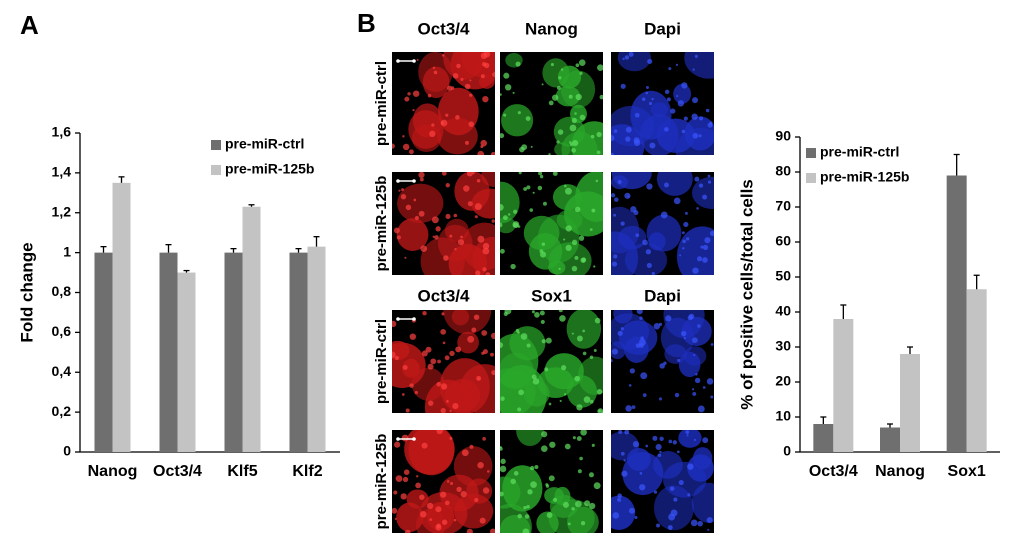 This screenshot has width=1024, height=556. I want to click on y-tick-label: 40, so click(783, 311).